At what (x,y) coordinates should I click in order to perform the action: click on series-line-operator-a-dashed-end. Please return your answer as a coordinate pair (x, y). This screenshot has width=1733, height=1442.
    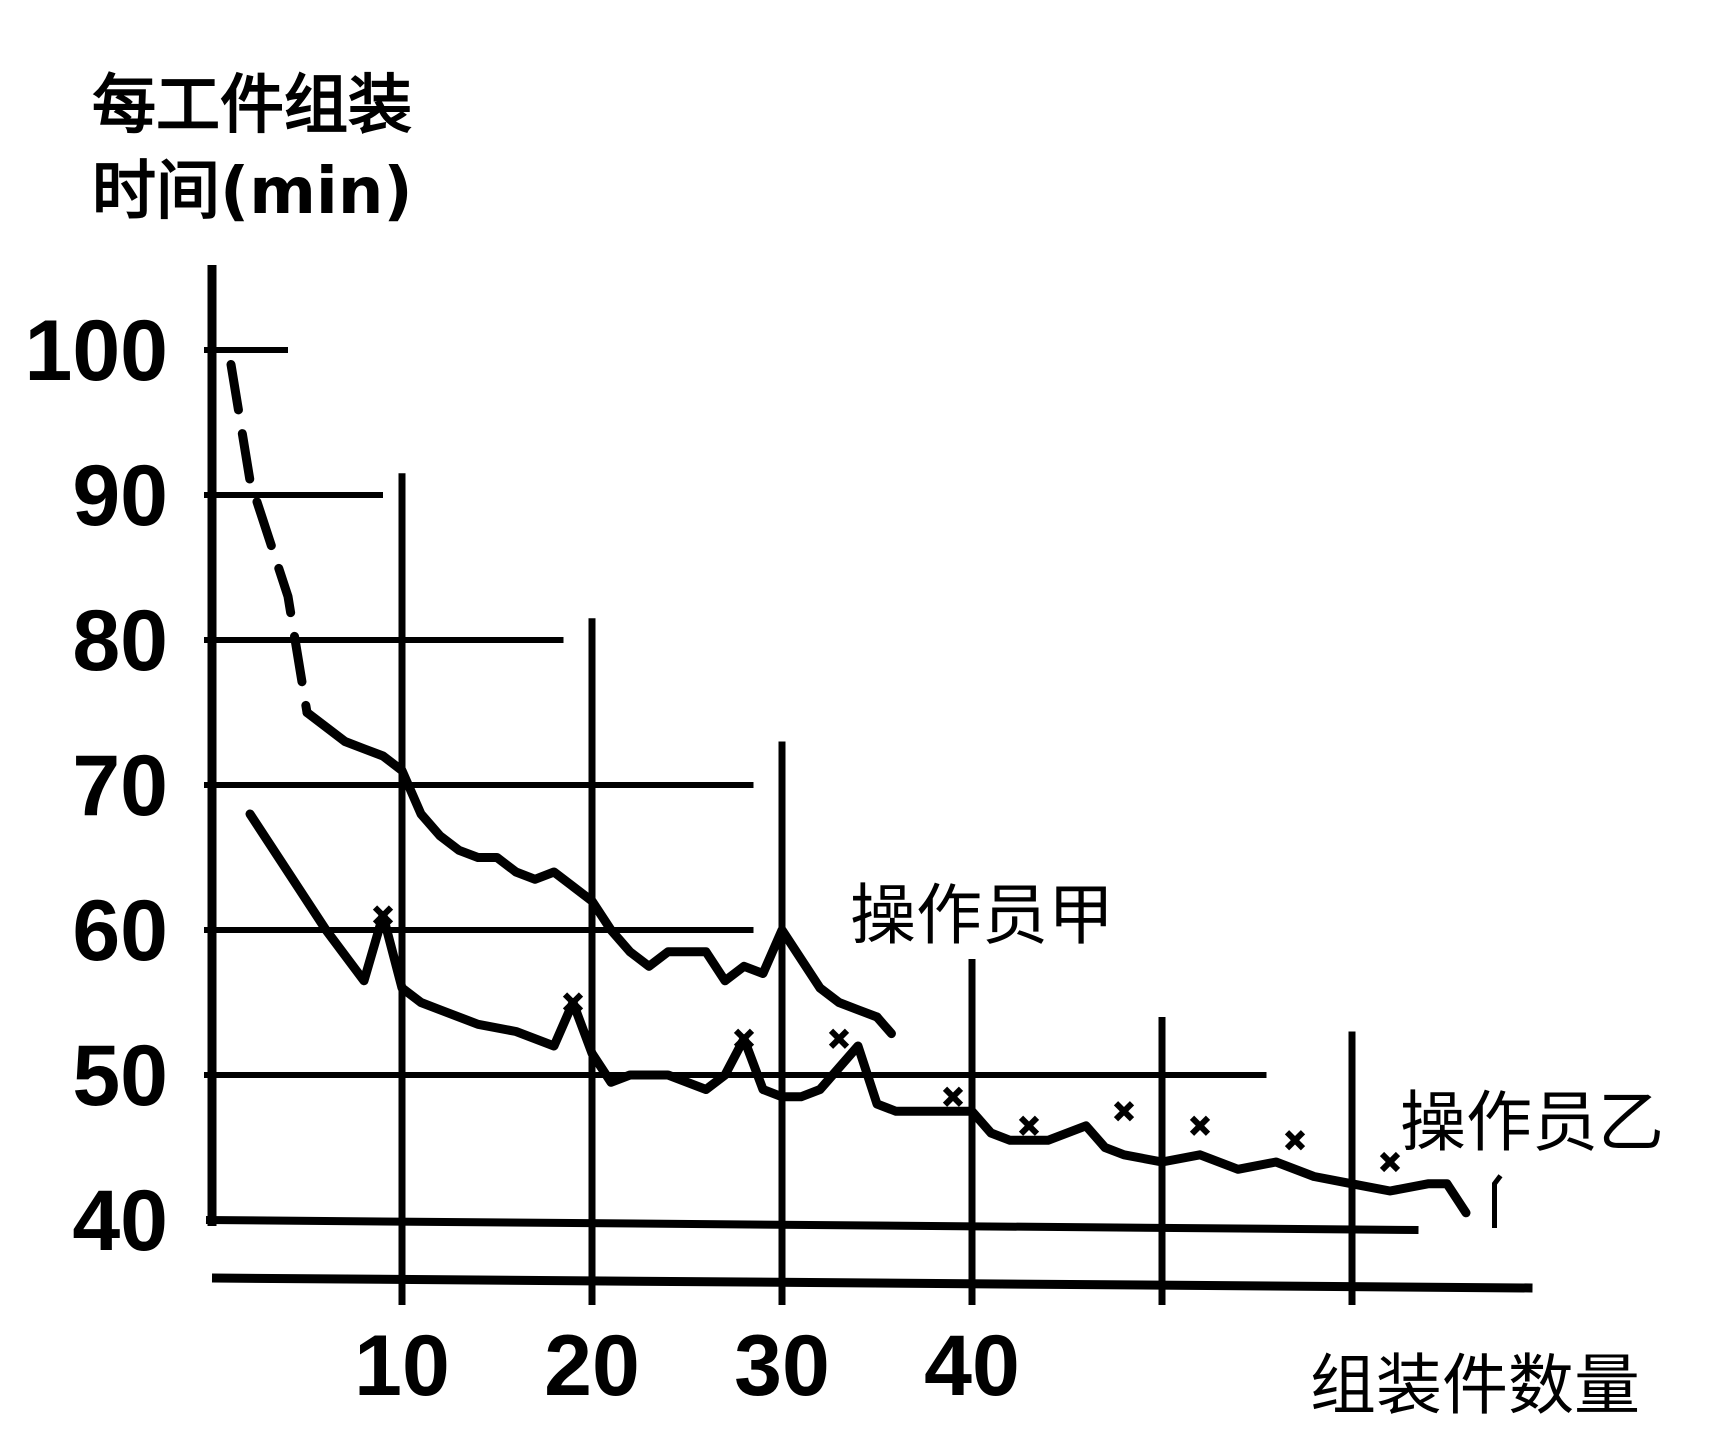
    Looking at the image, I should click on (886, 1028).